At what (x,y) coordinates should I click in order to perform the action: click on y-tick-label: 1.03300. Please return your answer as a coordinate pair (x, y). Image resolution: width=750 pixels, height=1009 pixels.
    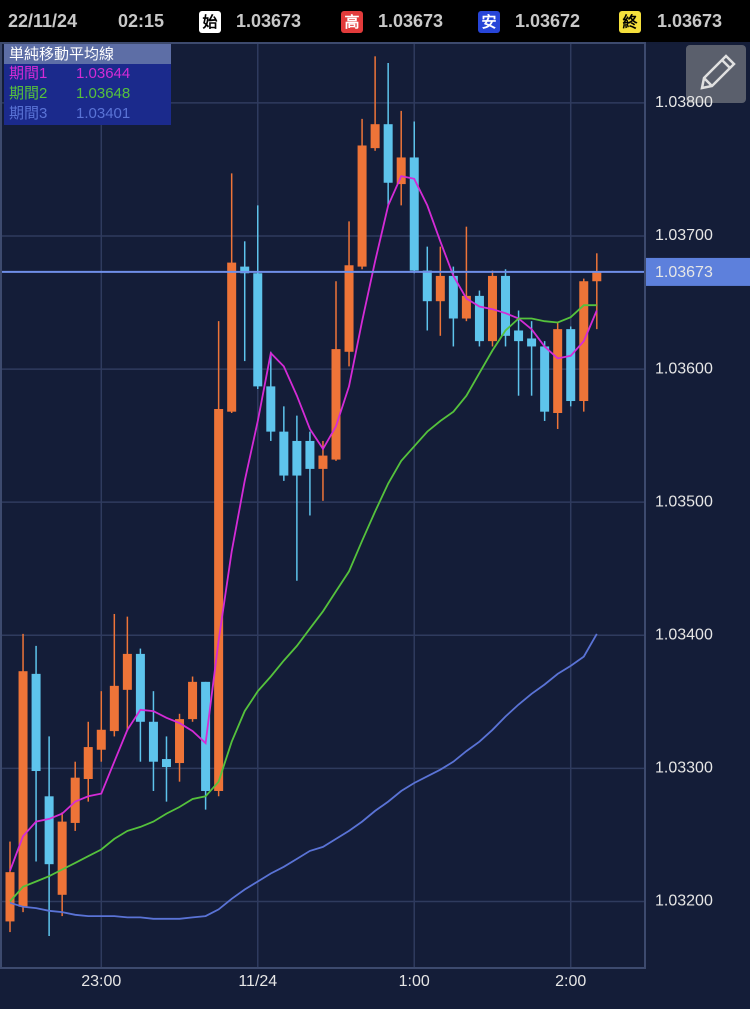
    Looking at the image, I should click on (684, 768).